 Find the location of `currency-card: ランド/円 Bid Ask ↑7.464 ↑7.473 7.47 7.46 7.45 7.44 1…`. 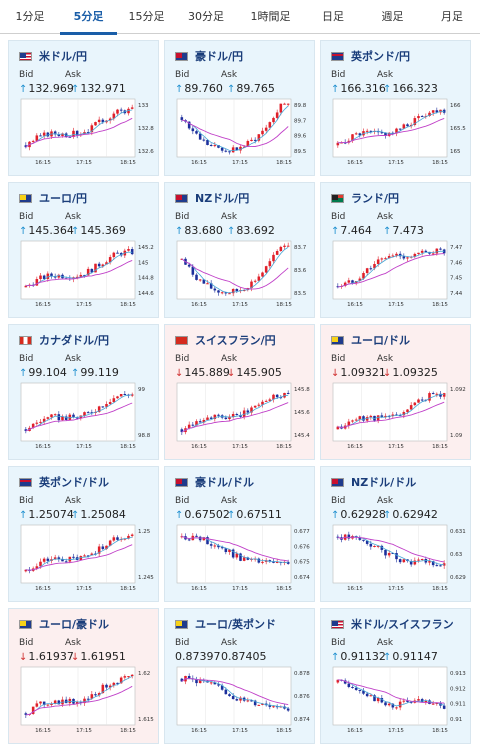

currency-card: ランド/円 Bid Ask ↑7.464 ↑7.473 7.47 7.46 7.45 7.44 1… is located at coordinates (395, 250).